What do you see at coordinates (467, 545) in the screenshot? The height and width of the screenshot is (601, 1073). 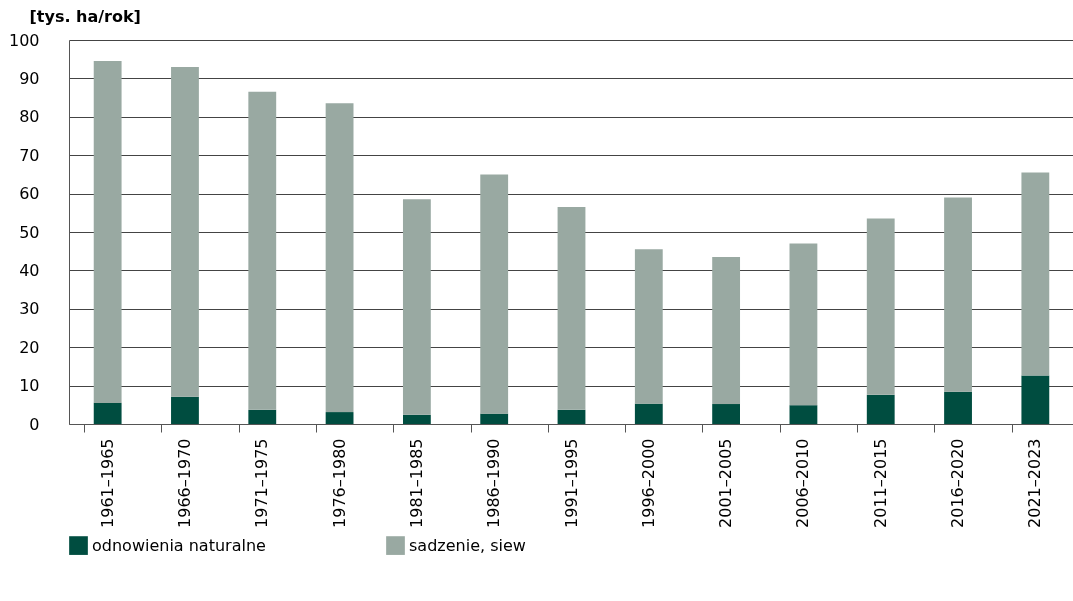 I see `legend-label: sadzenie, siew` at bounding box center [467, 545].